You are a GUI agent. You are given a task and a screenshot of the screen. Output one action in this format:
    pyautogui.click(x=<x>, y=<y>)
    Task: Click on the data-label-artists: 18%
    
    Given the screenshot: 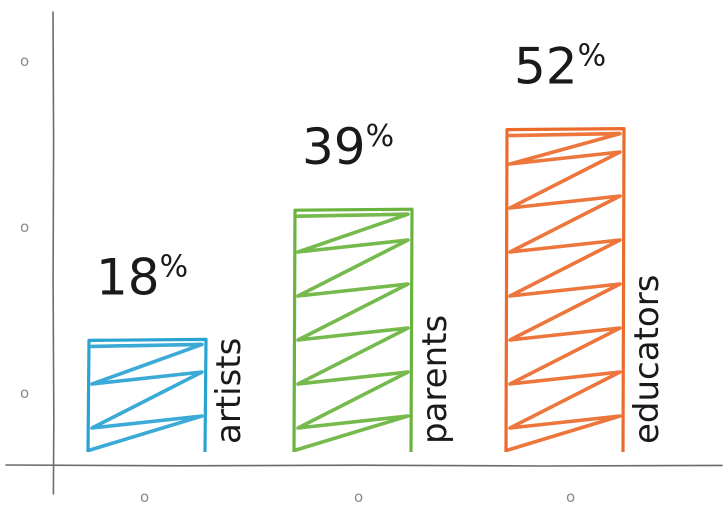 What is the action you would take?
    pyautogui.click(x=142, y=277)
    